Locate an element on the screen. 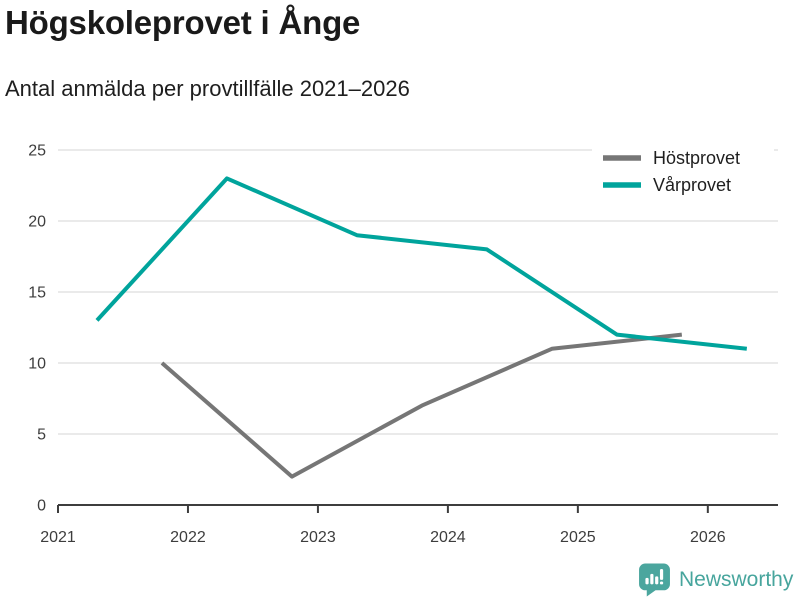 The image size is (800, 600). x-tick-label: 2025 is located at coordinates (578, 537).